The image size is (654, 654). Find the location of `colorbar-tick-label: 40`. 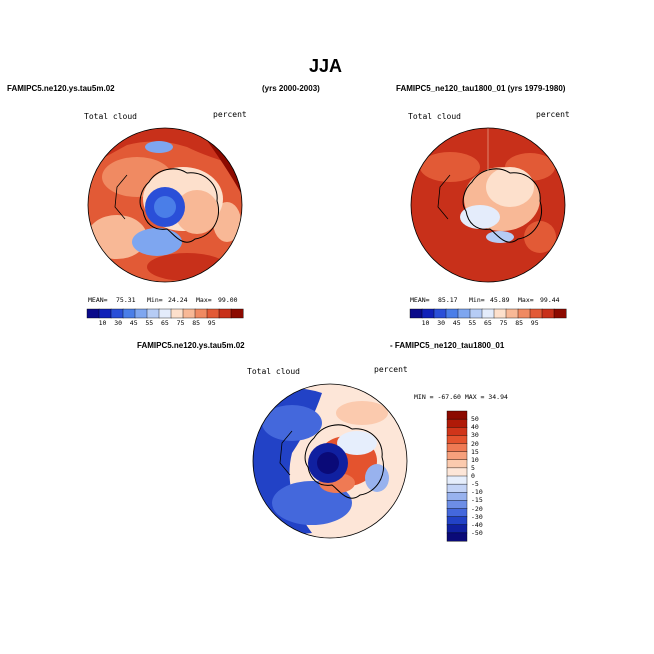

colorbar-tick-label: 40 is located at coordinates (475, 427).